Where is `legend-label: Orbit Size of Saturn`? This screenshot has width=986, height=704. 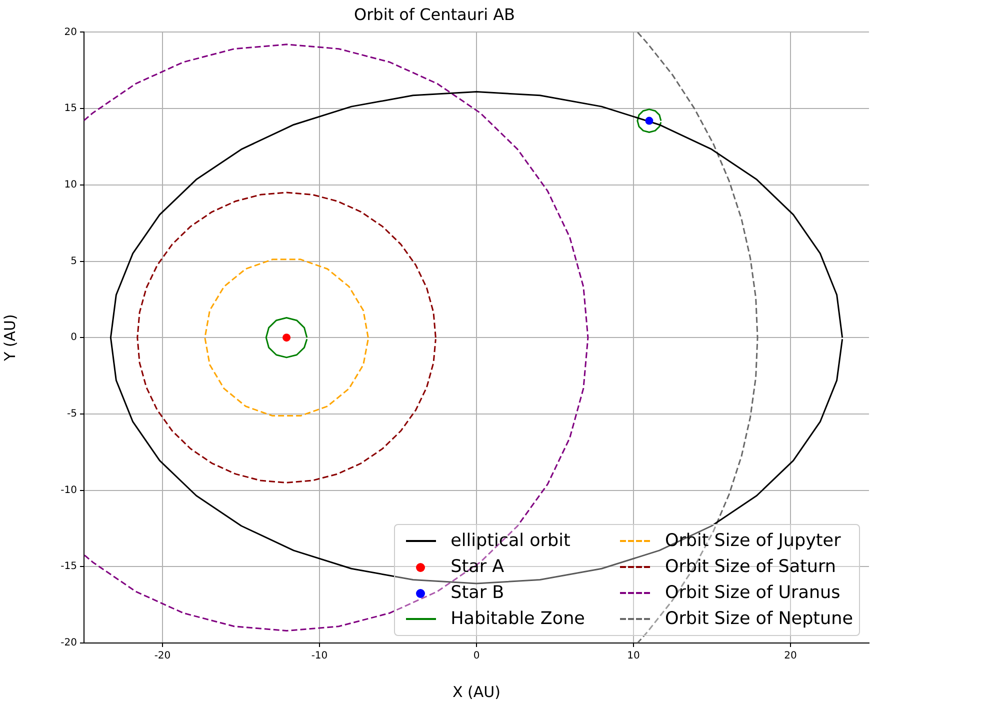 legend-label: Orbit Size of Saturn is located at coordinates (750, 567).